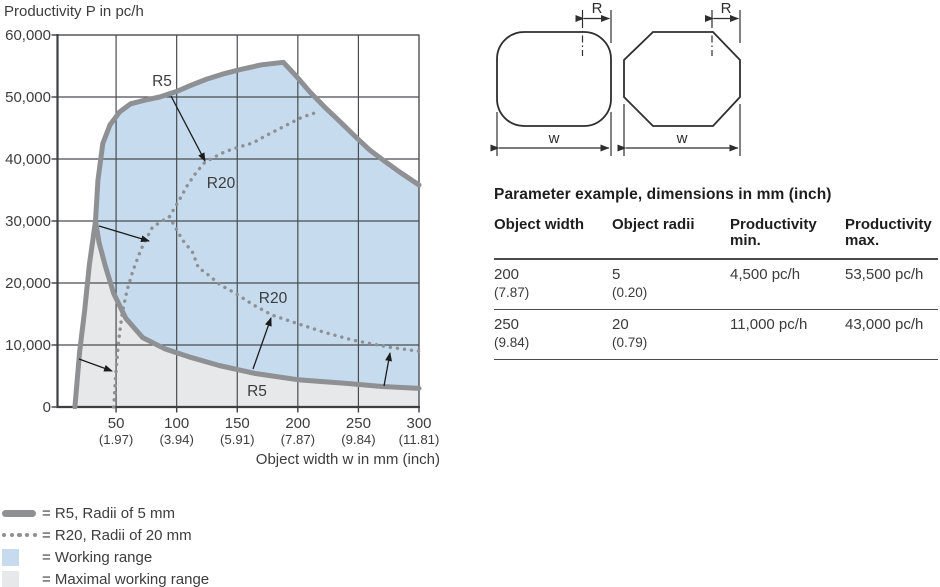 The width and height of the screenshot is (940, 587). What do you see at coordinates (787, 334) in the screenshot?
I see `table-cell-prod-min: 11,000 pc/h` at bounding box center [787, 334].